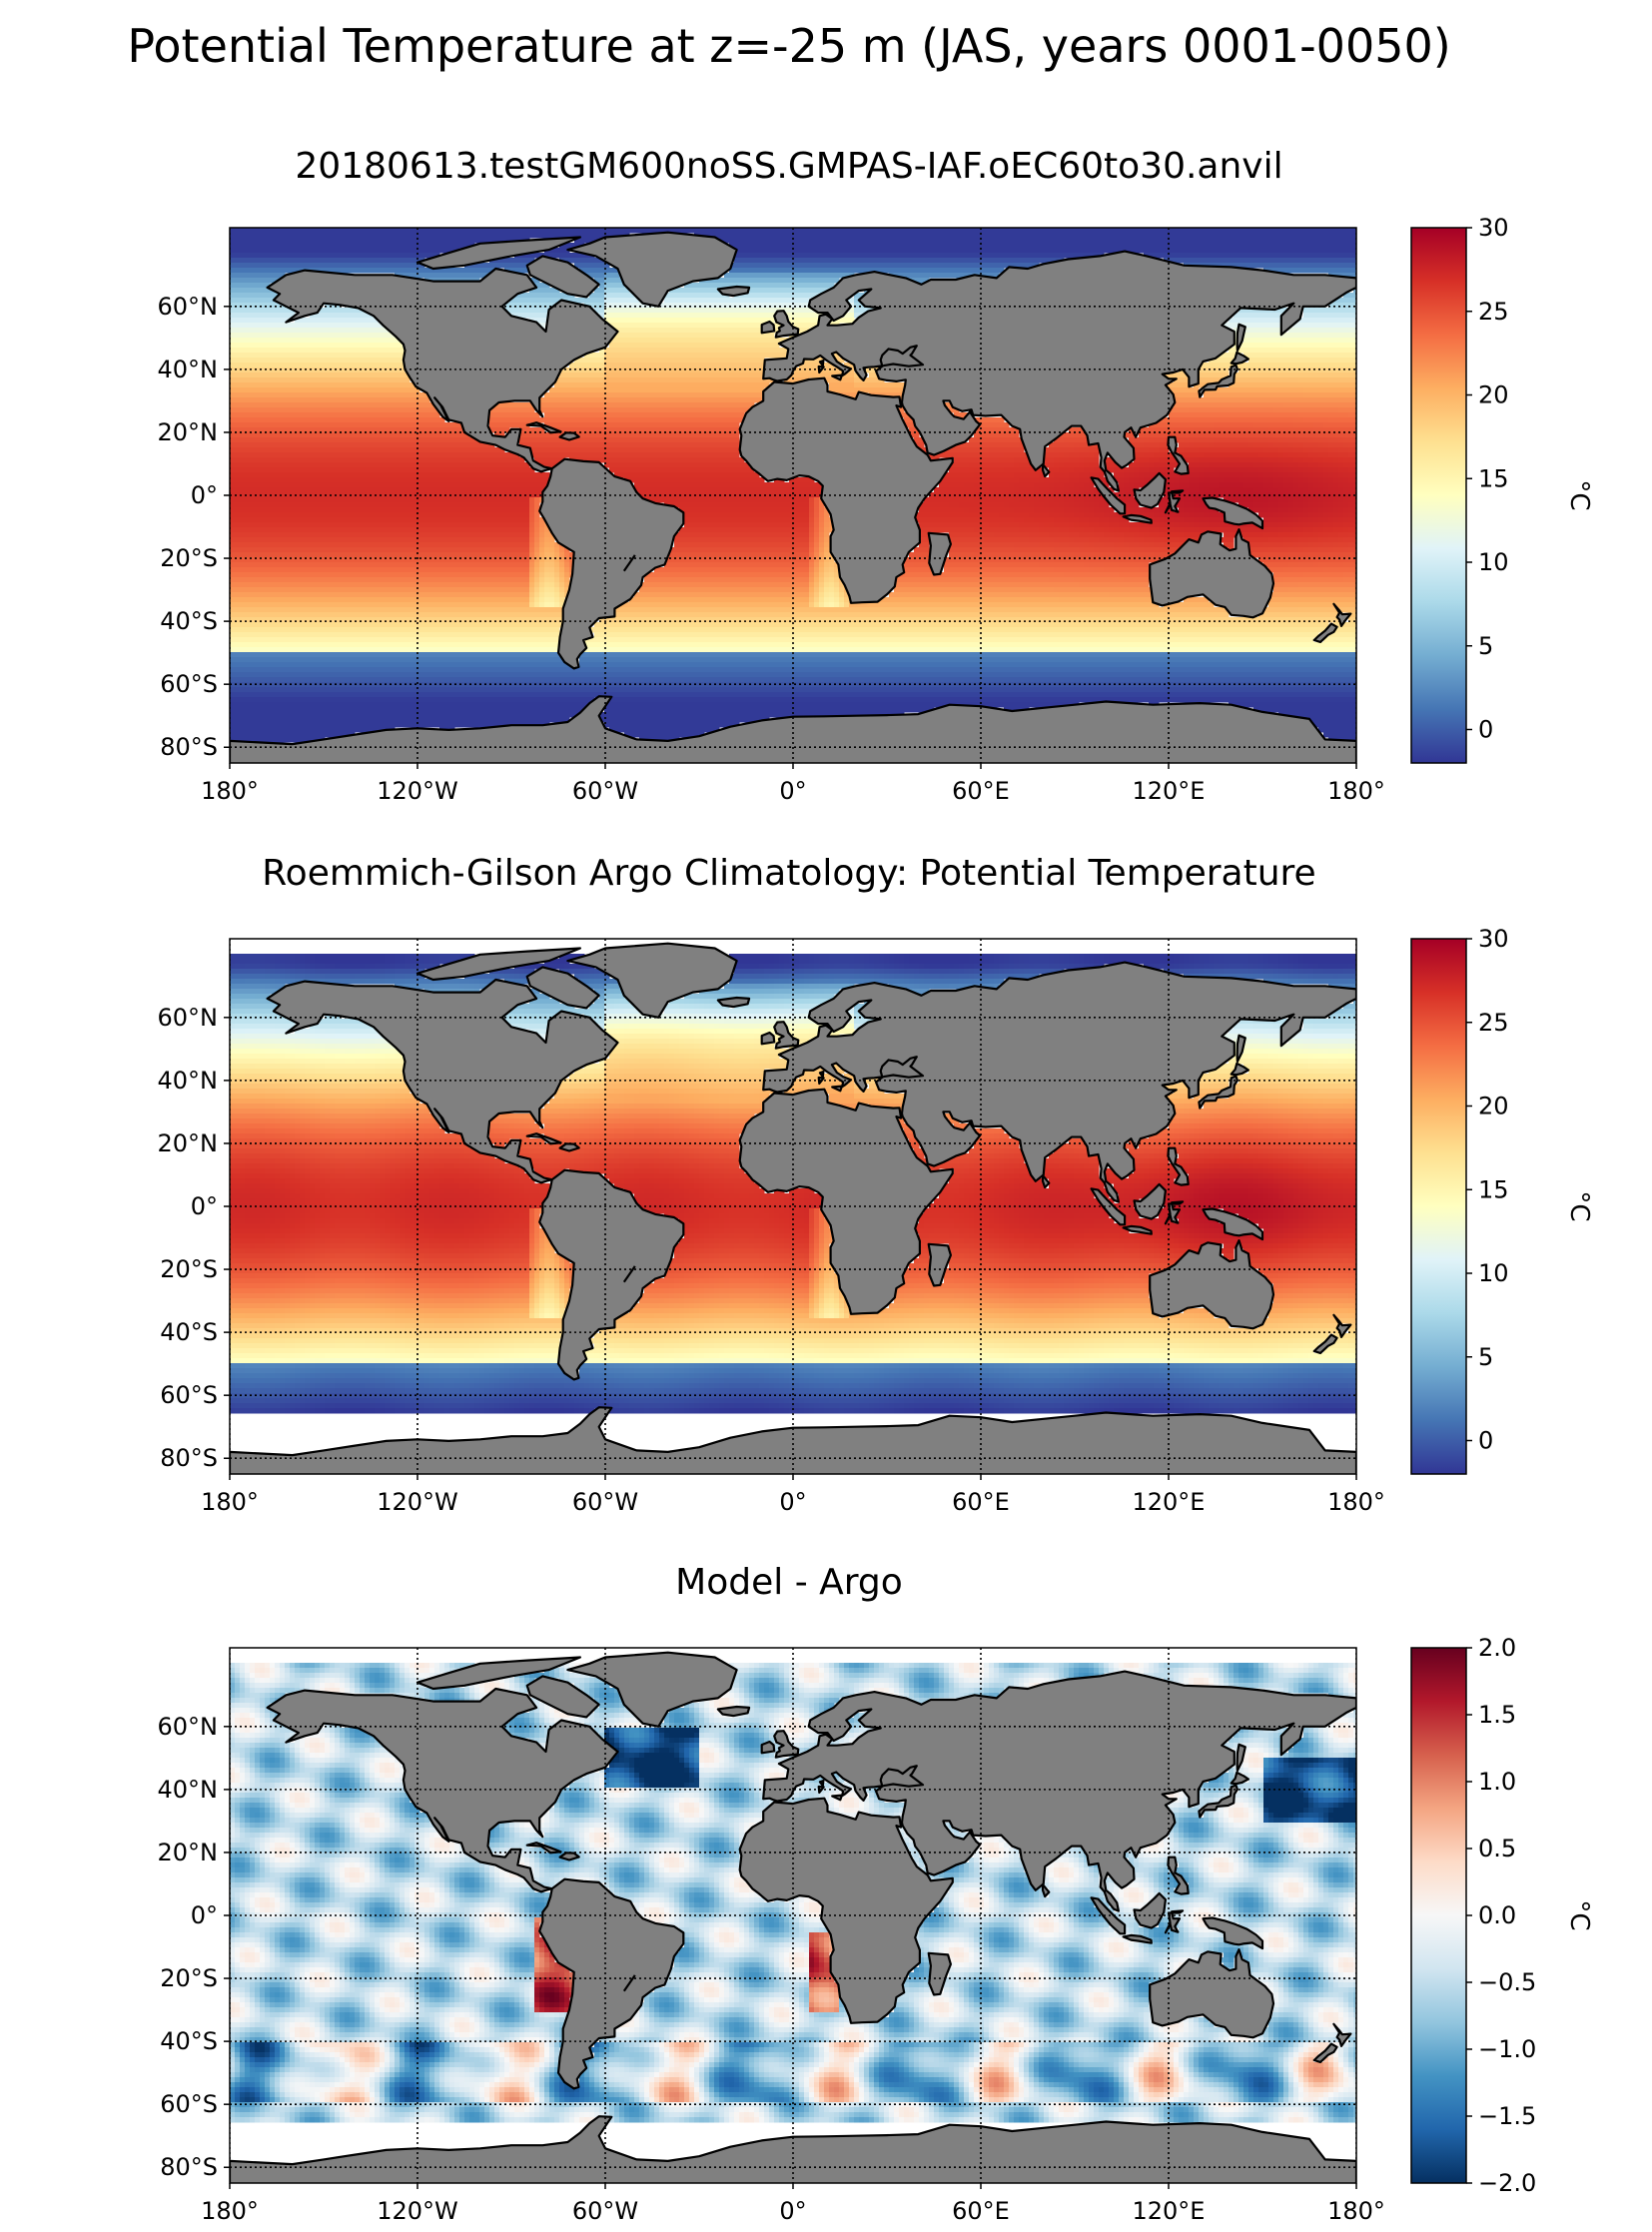 The image size is (1652, 2232). What do you see at coordinates (789, 1583) in the screenshot?
I see `panel-title: Model - Argo` at bounding box center [789, 1583].